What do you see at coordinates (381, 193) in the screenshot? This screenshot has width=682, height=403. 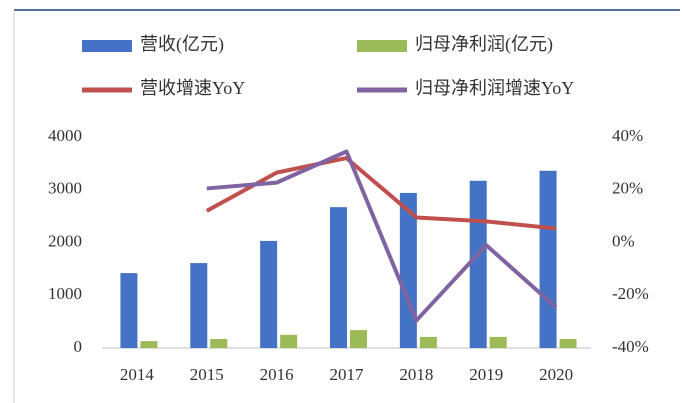 I see `line-series` at bounding box center [381, 193].